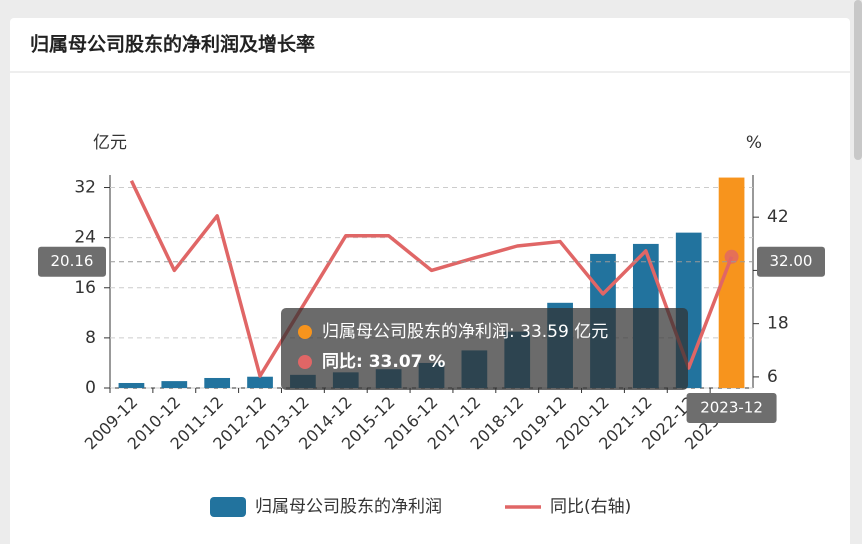 The image size is (862, 544). I want to click on y2-tick-label: 6, so click(772, 377).